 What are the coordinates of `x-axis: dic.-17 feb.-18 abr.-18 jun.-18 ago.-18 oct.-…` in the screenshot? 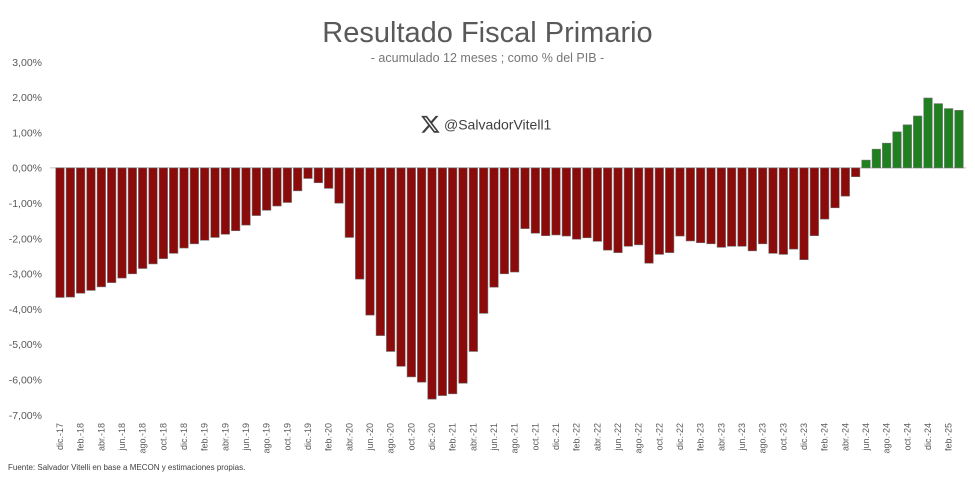 It's located at (504, 438).